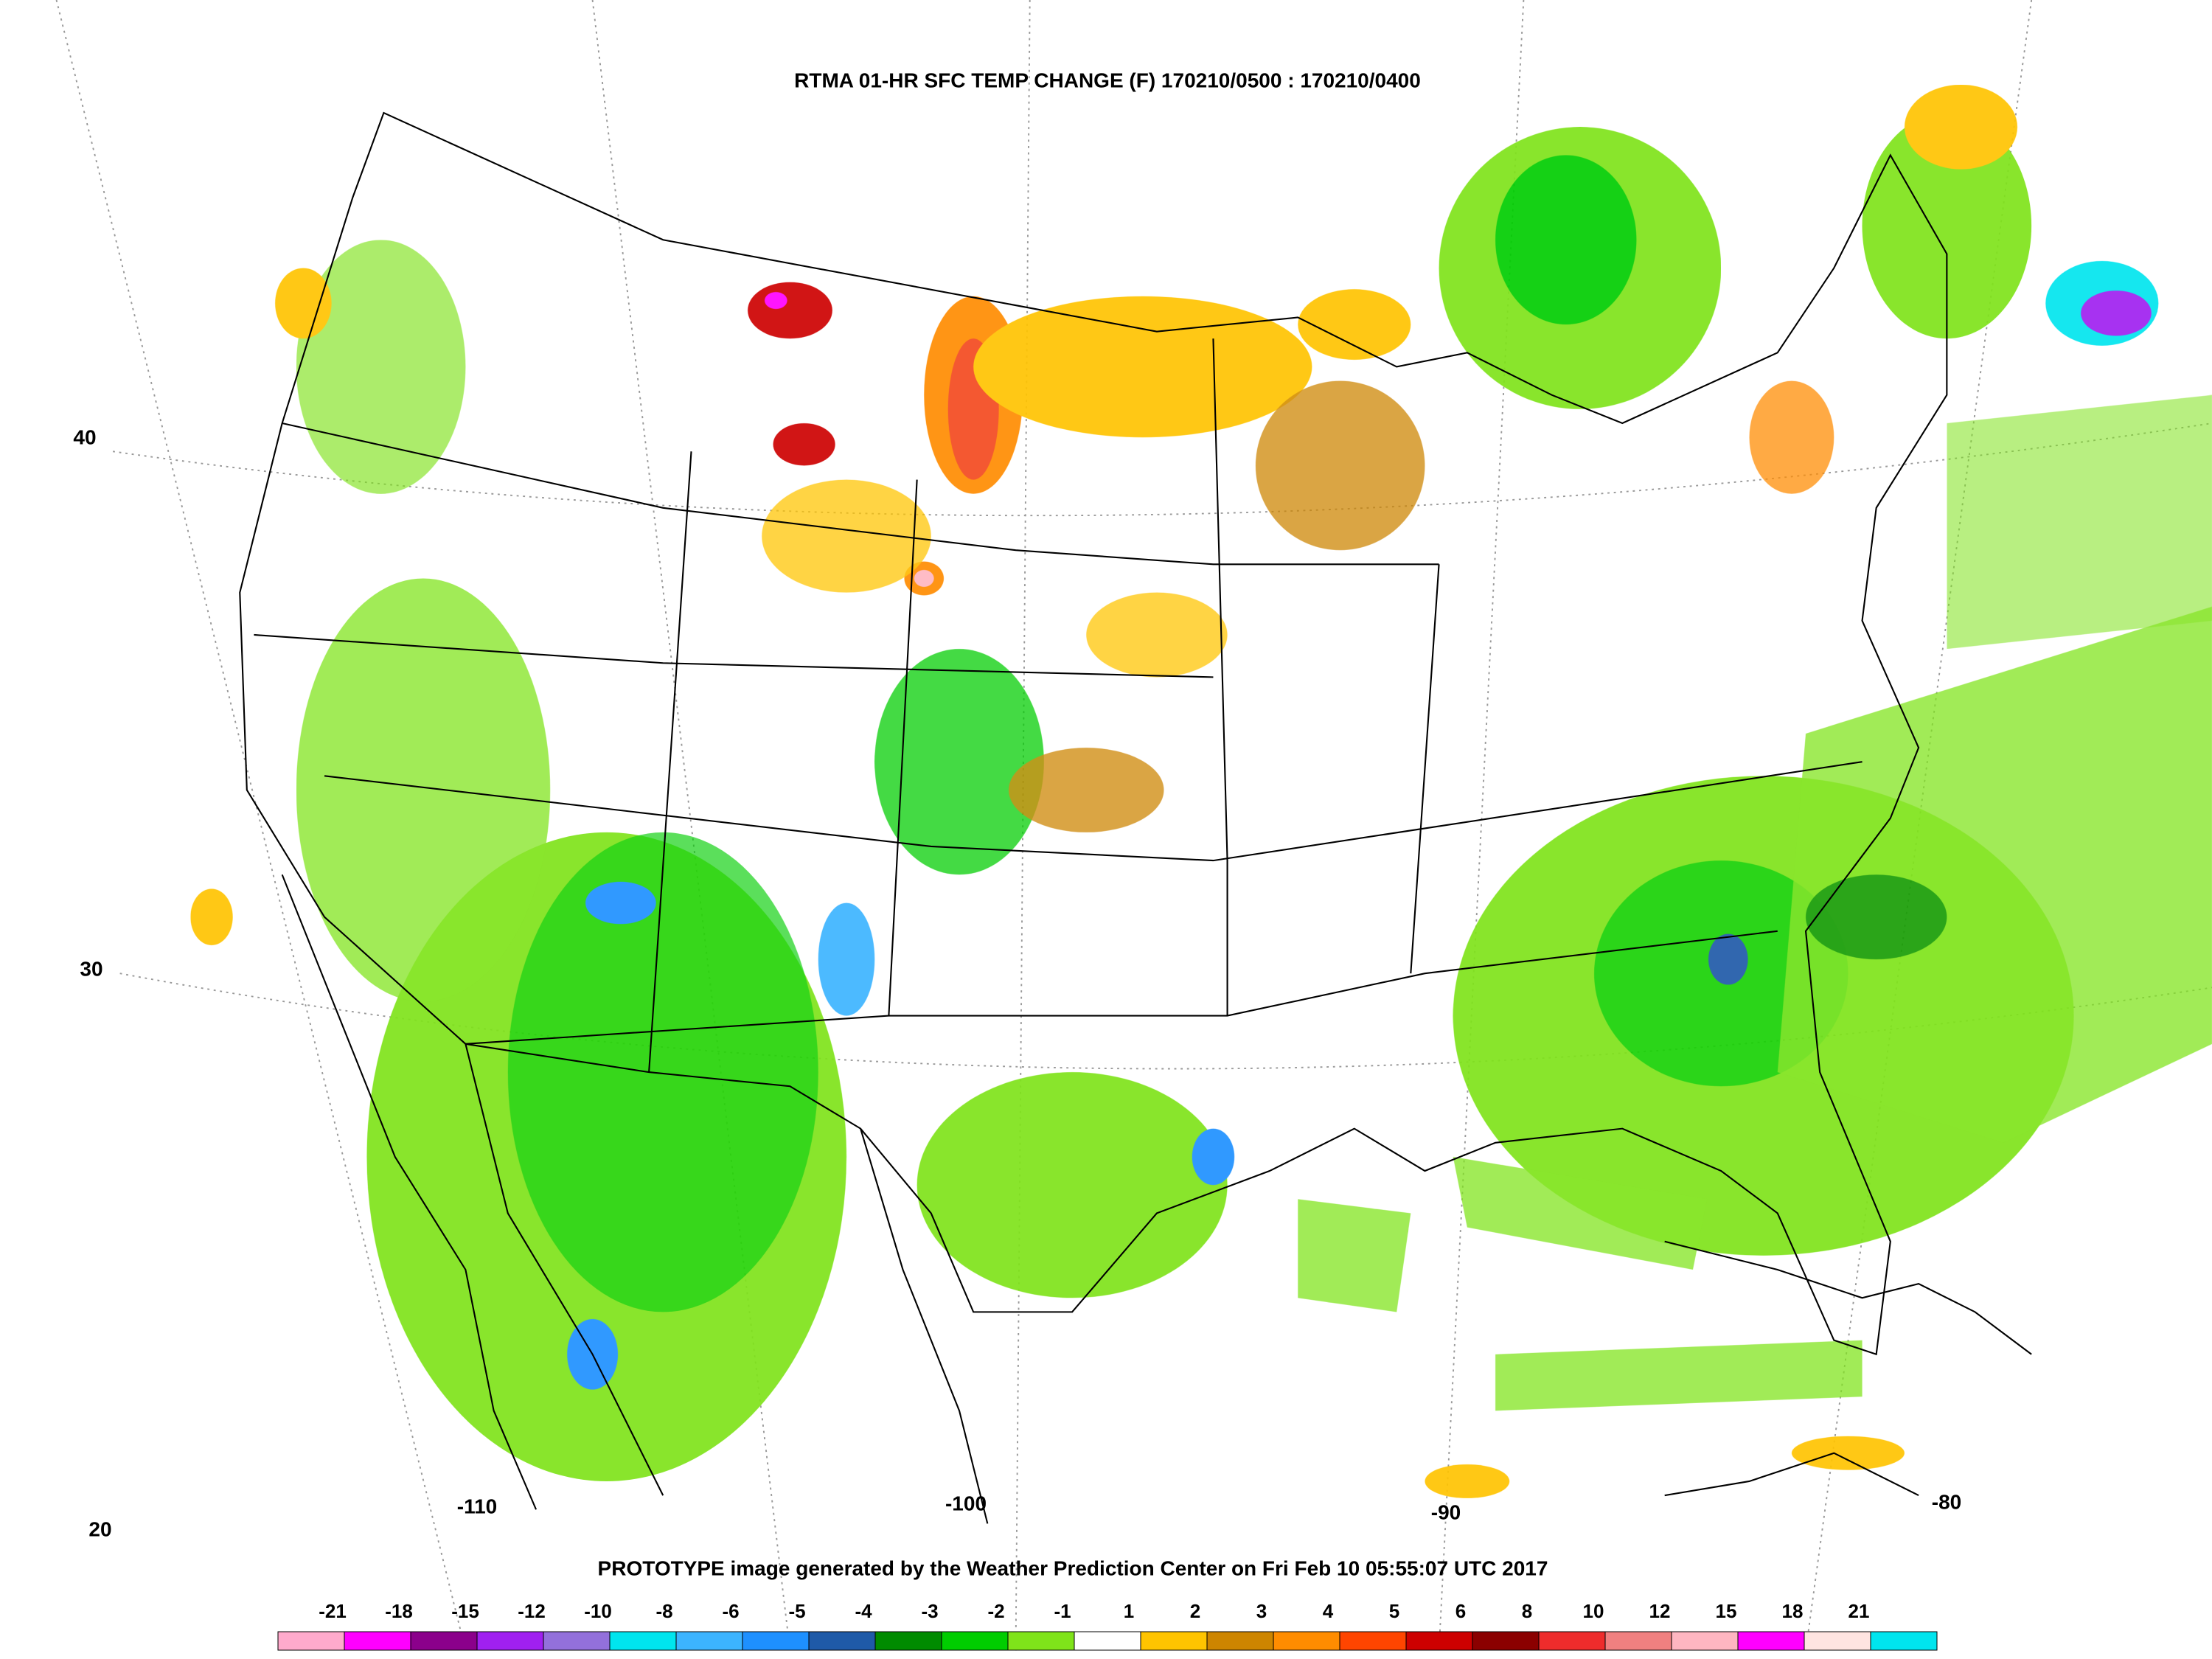 The height and width of the screenshot is (1659, 2212). Describe the element at coordinates (399, 1611) in the screenshot. I see `legend-label: -18` at that location.